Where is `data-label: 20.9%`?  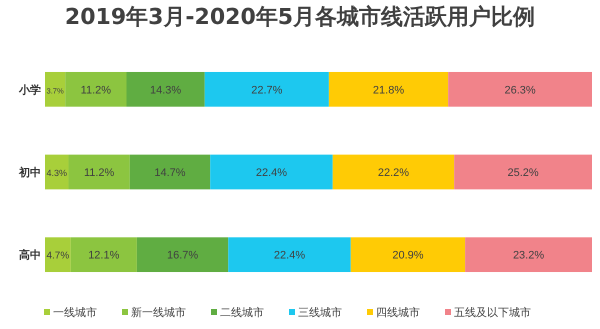 data-label: 20.9% is located at coordinates (408, 256).